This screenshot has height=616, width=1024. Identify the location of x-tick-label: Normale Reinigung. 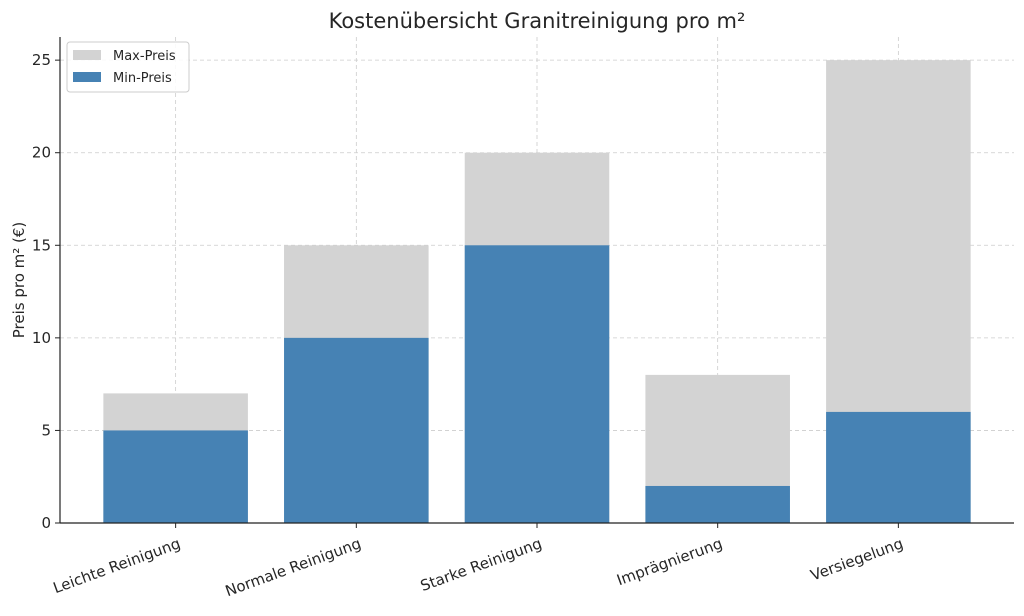
(293, 567).